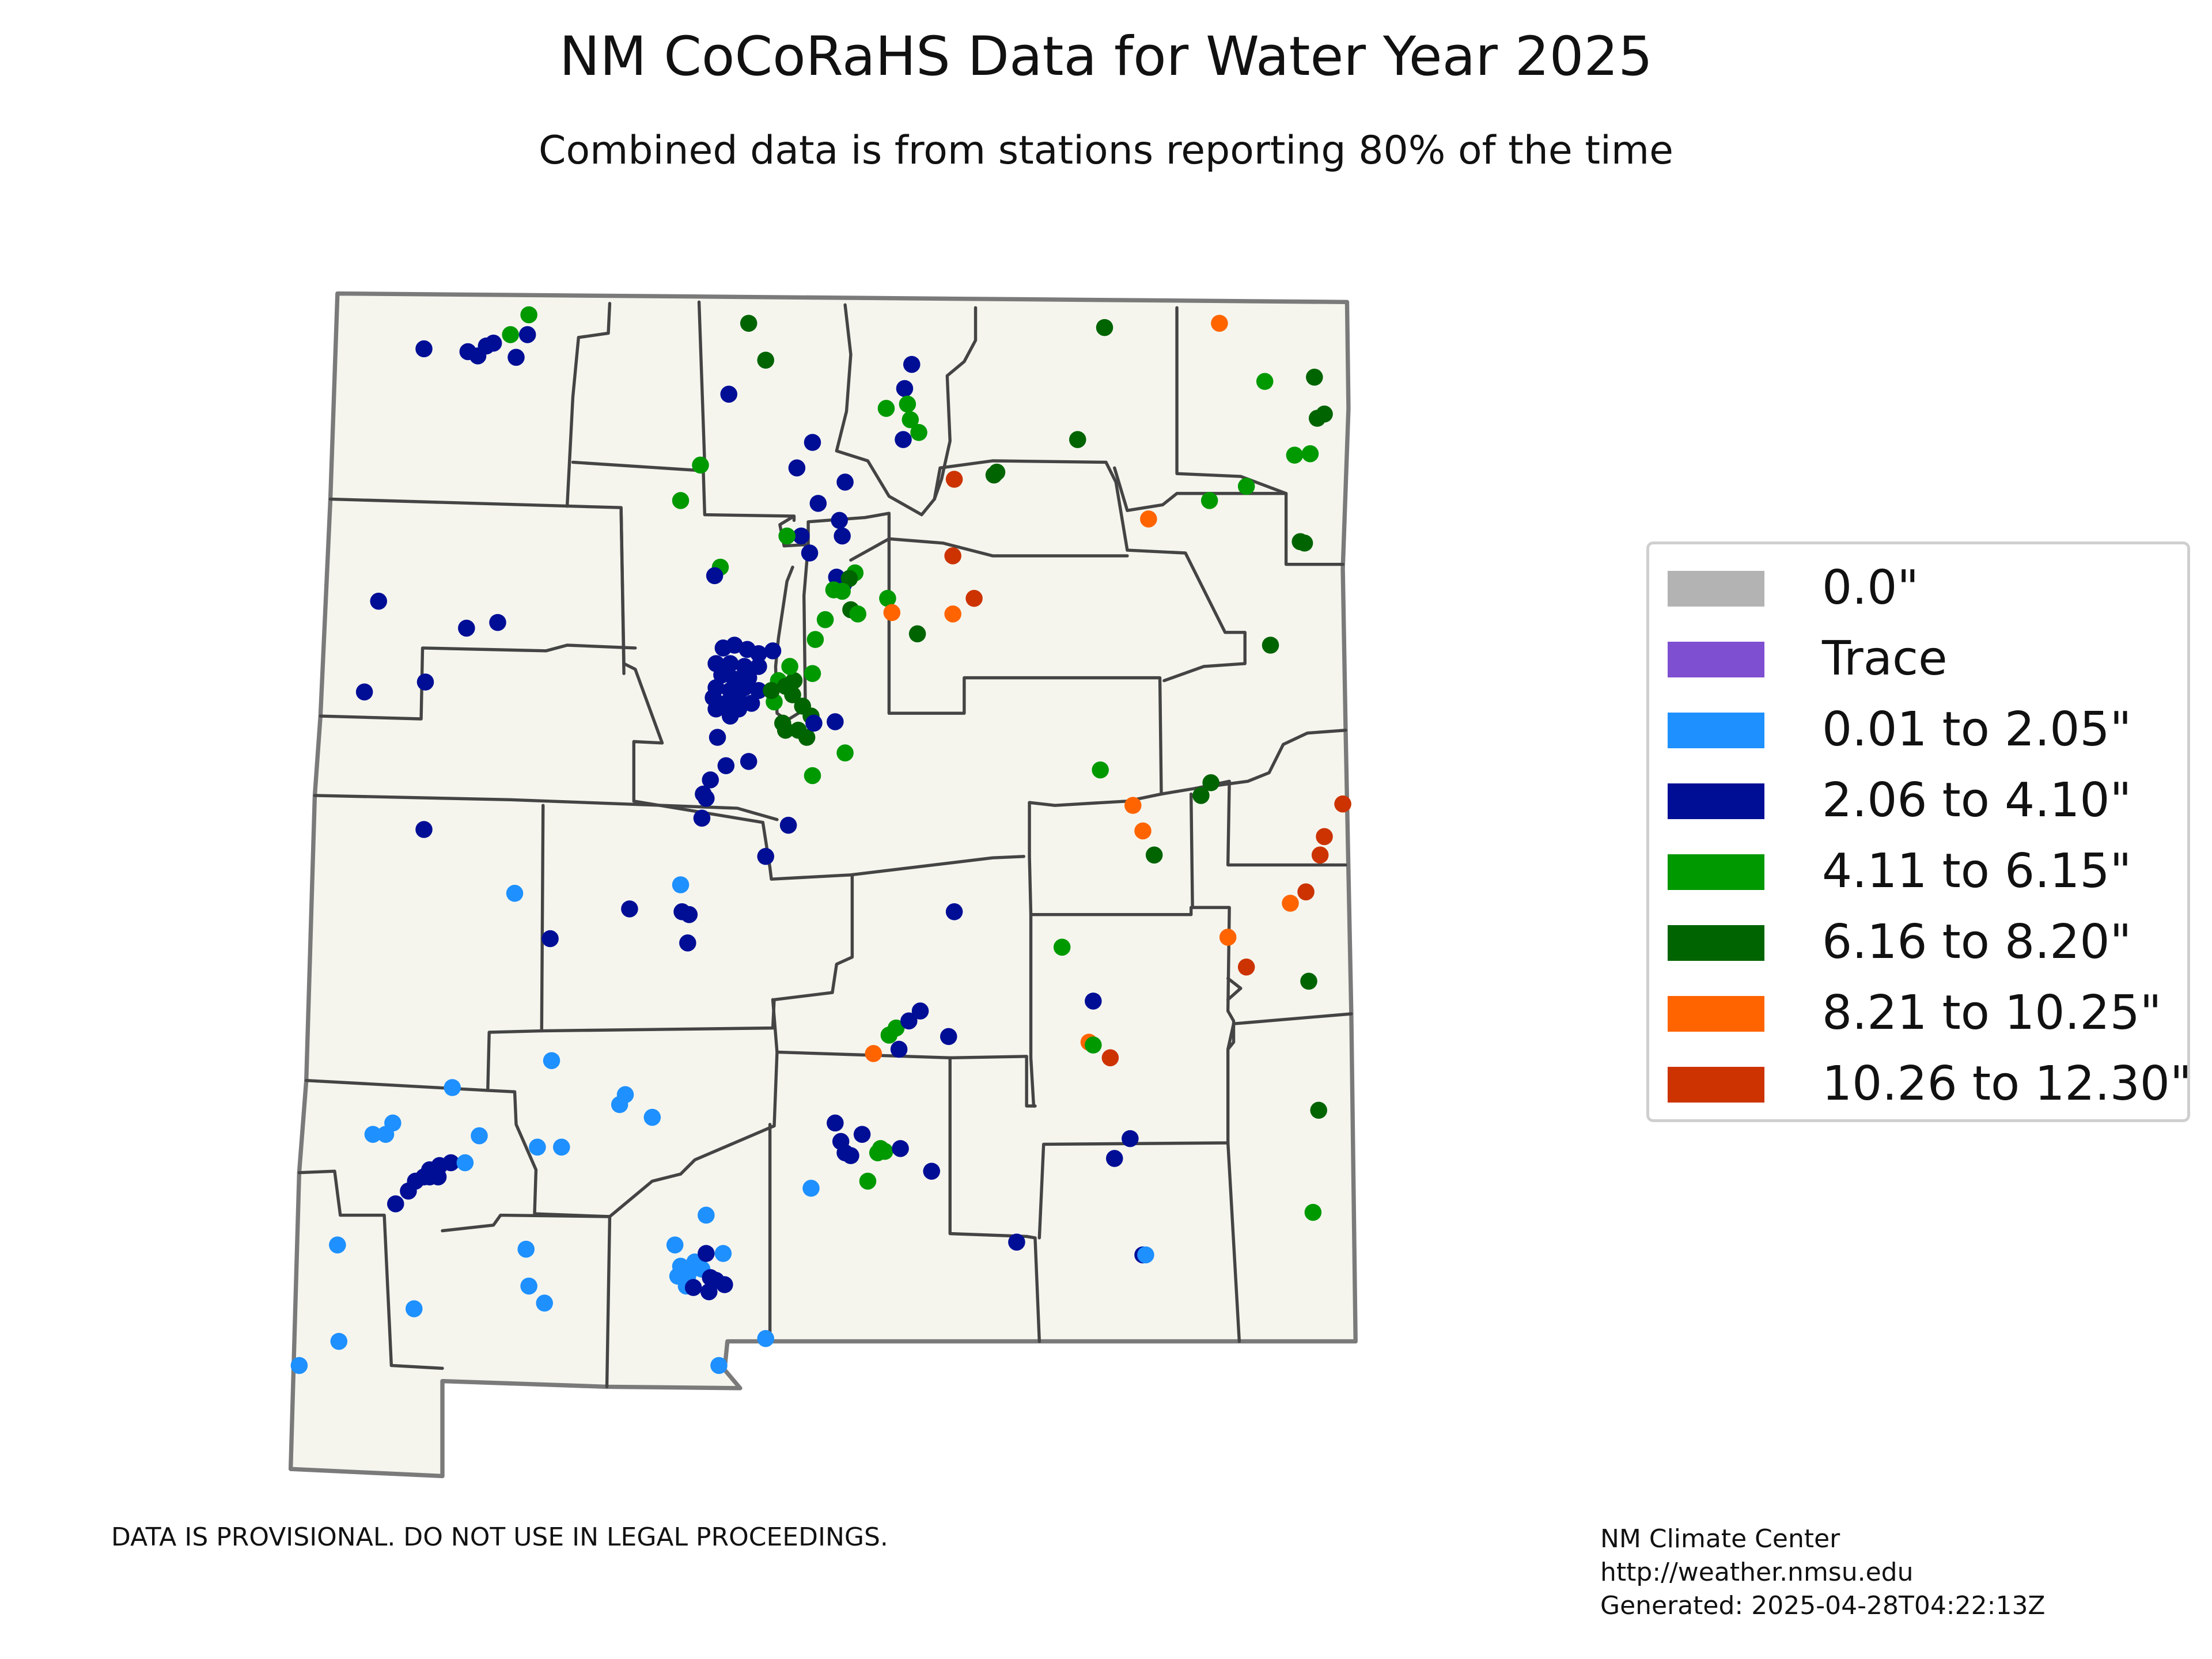  I want to click on legend-label: 6.16 to 8.20", so click(1977, 942).